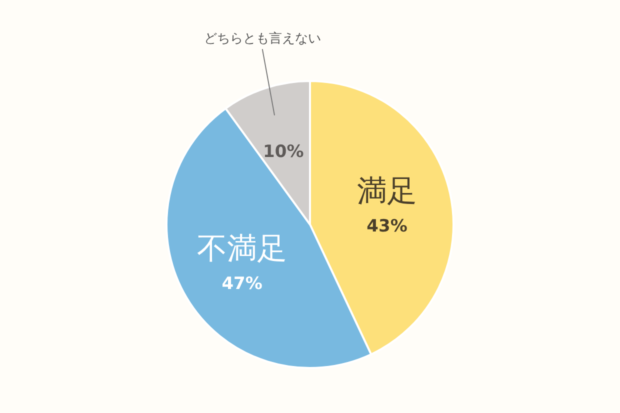  I want to click on slice-label: 不満足, so click(242, 248).